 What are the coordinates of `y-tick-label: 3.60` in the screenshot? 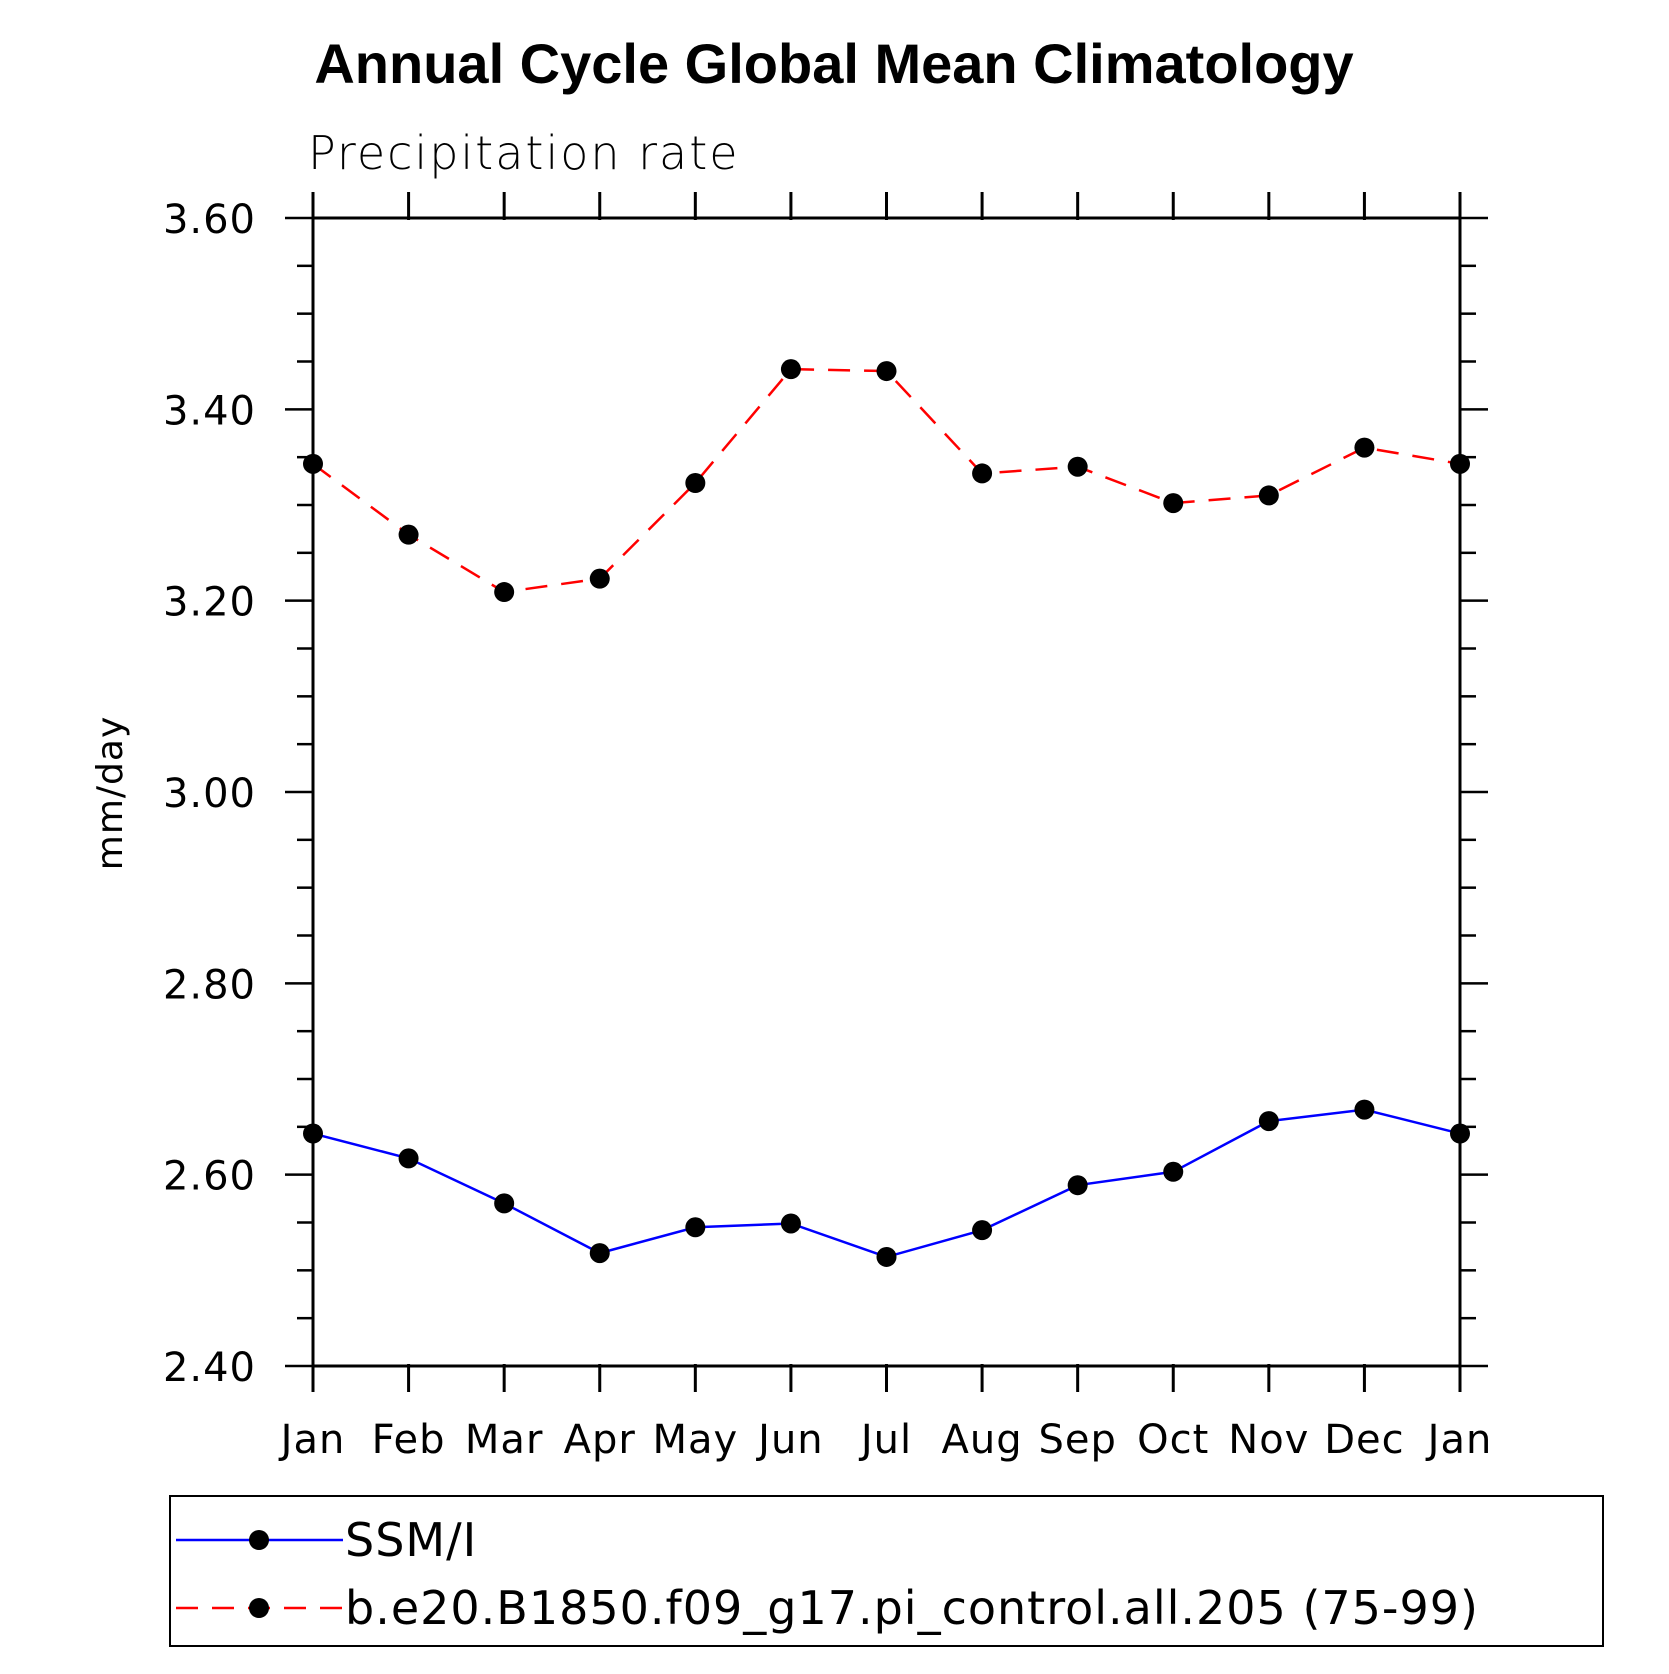 It's located at (209, 220).